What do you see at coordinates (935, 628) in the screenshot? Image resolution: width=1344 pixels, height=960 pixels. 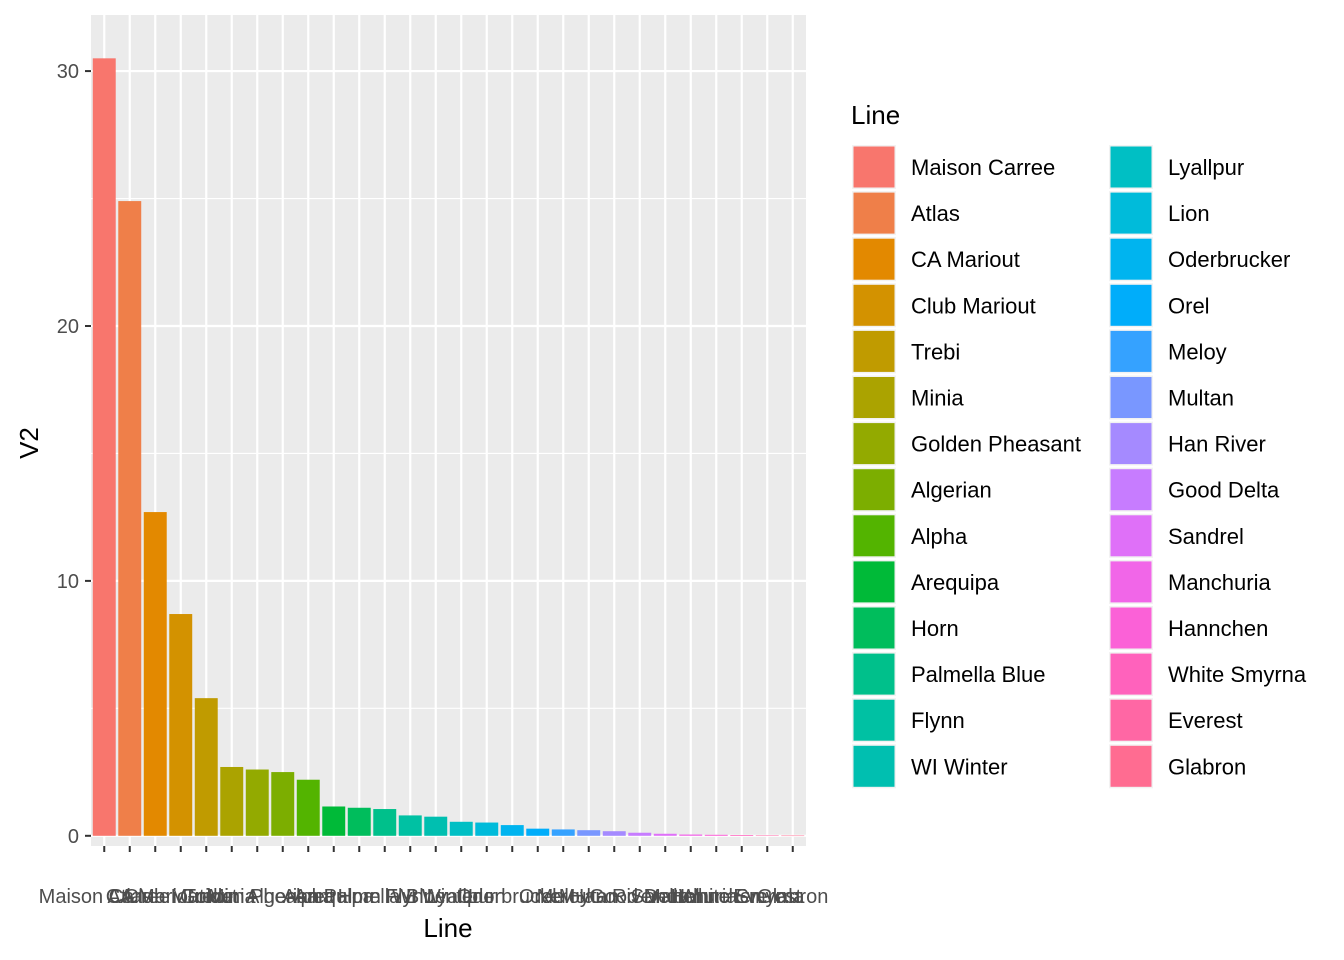 I see `legend-label: Horn` at bounding box center [935, 628].